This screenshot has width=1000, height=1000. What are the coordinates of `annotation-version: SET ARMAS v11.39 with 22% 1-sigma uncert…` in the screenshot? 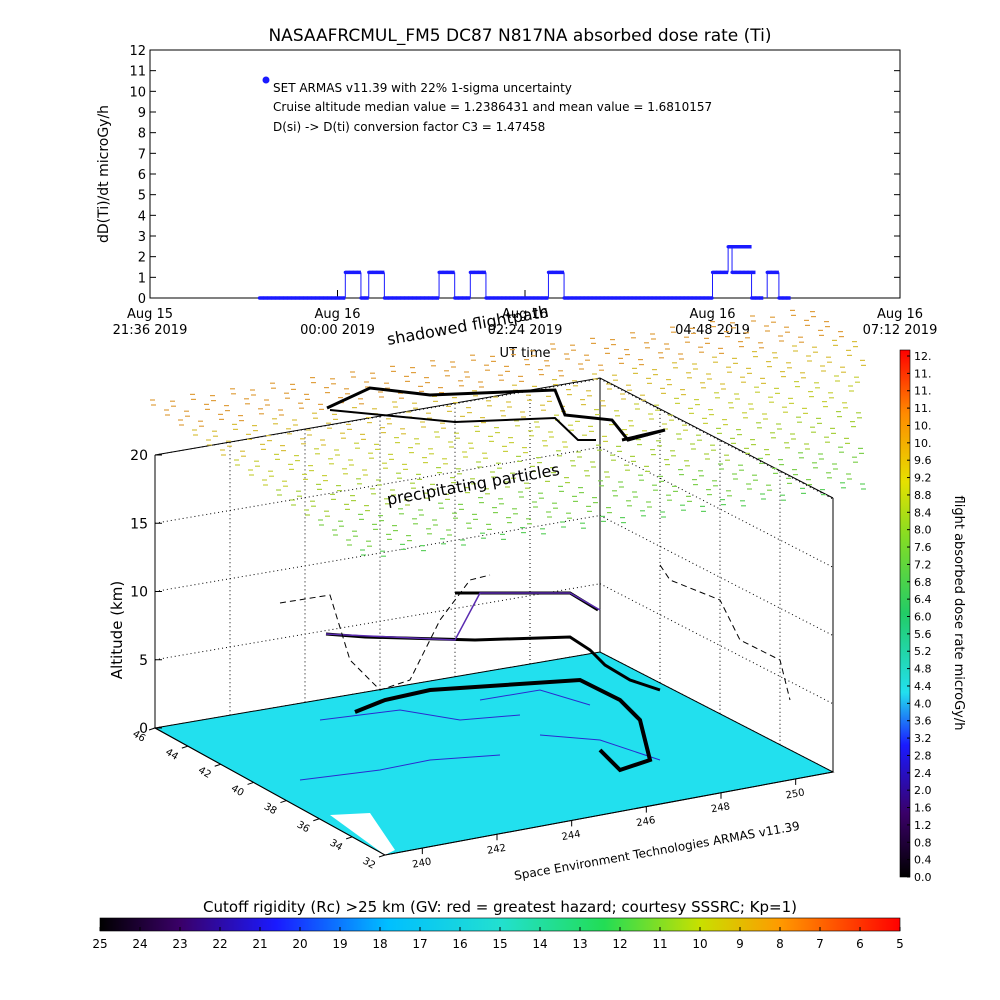 It's located at (422, 88).